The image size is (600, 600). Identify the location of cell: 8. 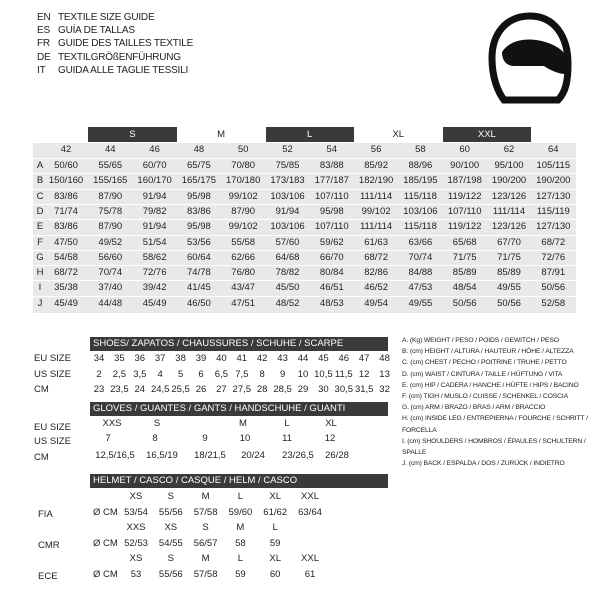
(262, 374).